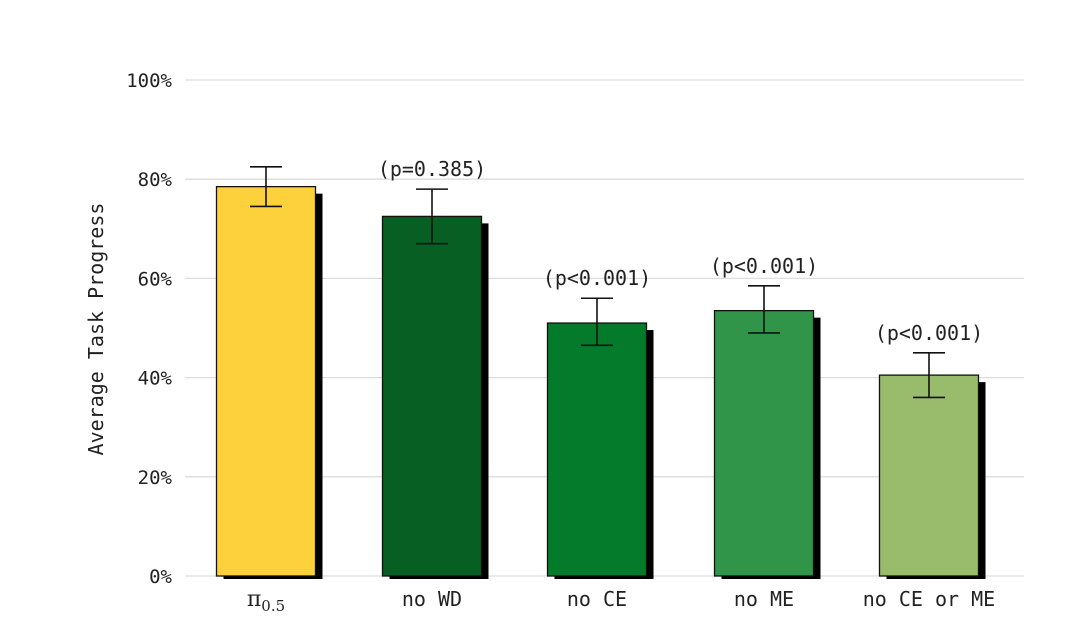 This screenshot has height=637, width=1080. I want to click on y-tick-label: 40%, so click(155, 379).